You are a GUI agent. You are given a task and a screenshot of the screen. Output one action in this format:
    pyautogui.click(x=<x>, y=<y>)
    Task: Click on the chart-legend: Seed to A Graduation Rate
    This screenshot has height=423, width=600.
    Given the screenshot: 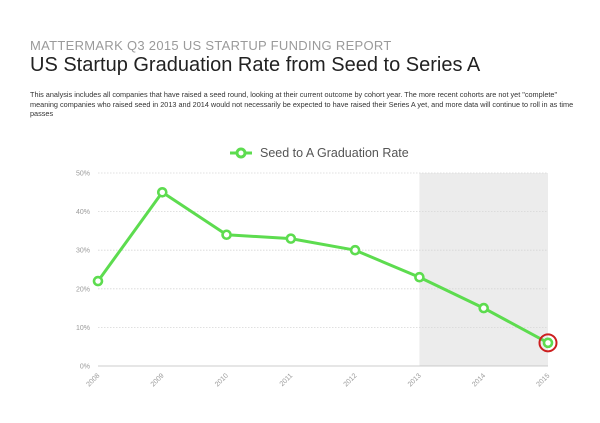 What is the action you would take?
    pyautogui.click(x=319, y=153)
    